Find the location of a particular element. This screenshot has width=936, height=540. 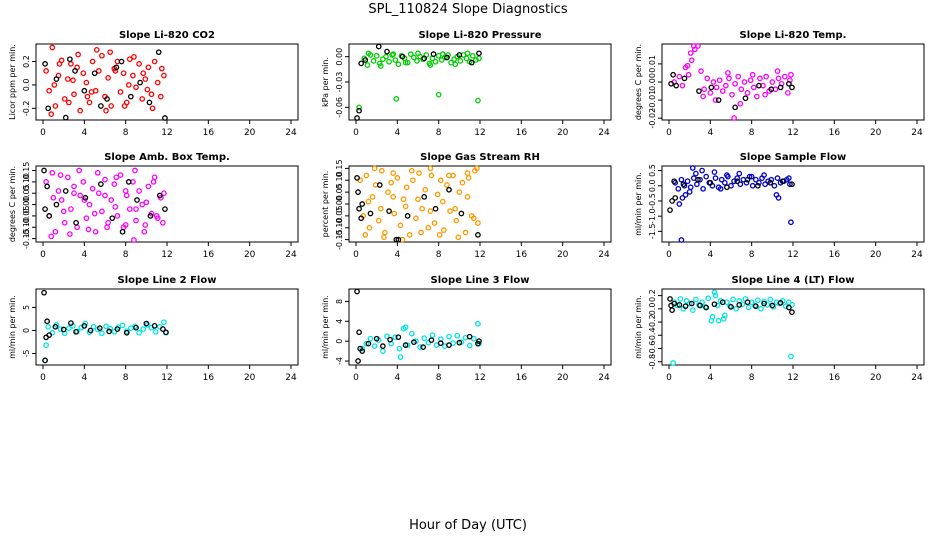

x-tick-label: 4 is located at coordinates (397, 255).